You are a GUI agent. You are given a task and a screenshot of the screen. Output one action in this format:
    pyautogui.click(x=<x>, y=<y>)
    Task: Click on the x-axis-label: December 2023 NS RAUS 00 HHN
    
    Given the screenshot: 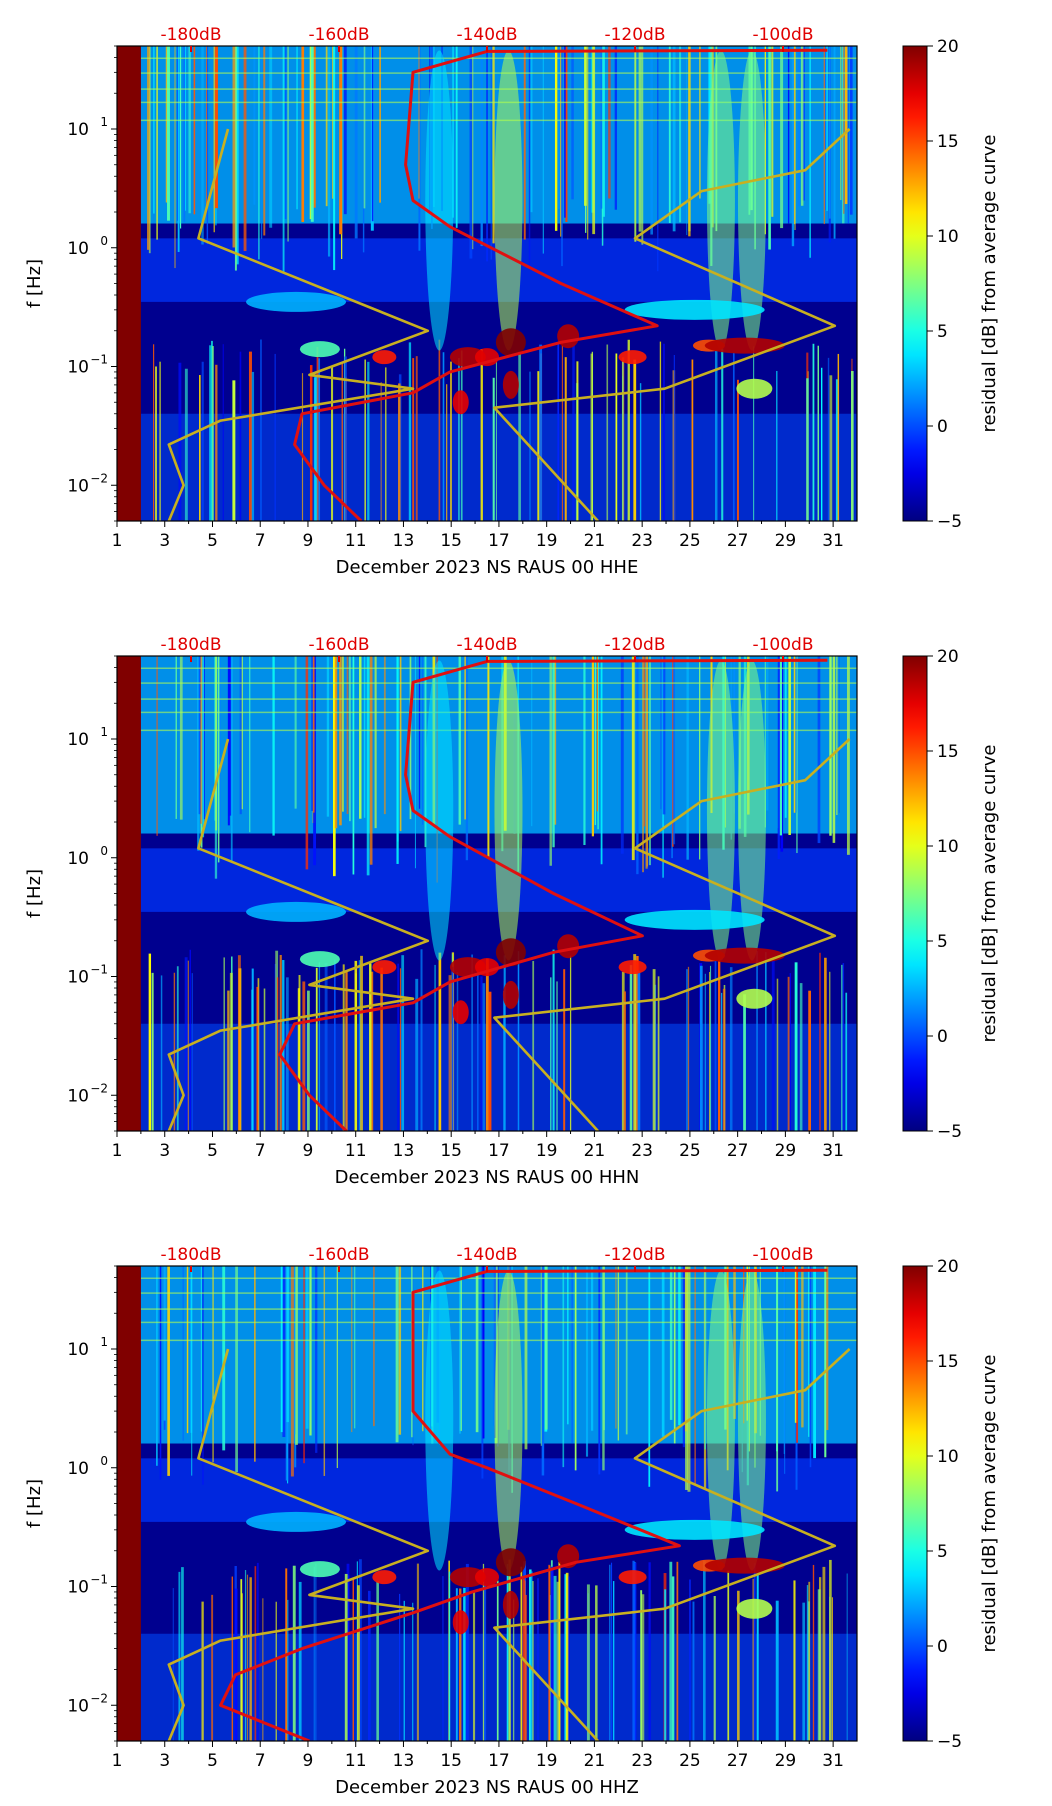 What is the action you would take?
    pyautogui.click(x=487, y=1177)
    